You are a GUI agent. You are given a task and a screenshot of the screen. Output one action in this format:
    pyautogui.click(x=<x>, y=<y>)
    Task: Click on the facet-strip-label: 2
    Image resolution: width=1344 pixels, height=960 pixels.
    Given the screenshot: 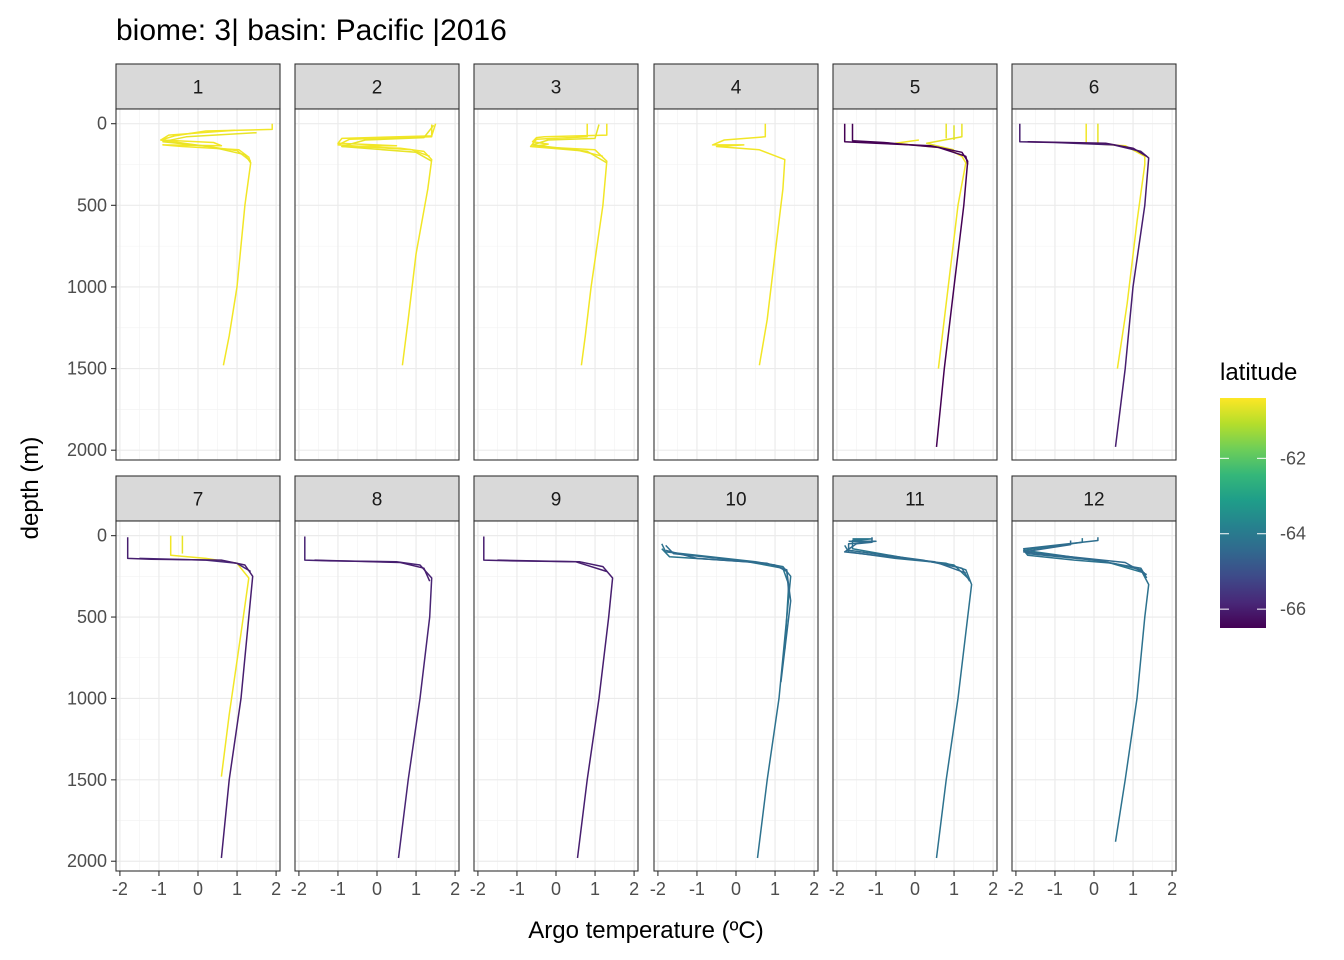 What is the action you would take?
    pyautogui.click(x=377, y=88)
    